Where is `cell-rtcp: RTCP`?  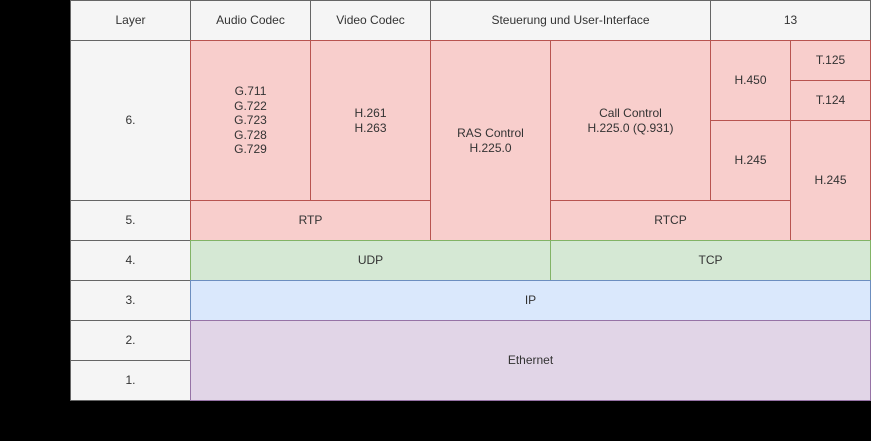
cell-rtcp: RTCP is located at coordinates (670, 220).